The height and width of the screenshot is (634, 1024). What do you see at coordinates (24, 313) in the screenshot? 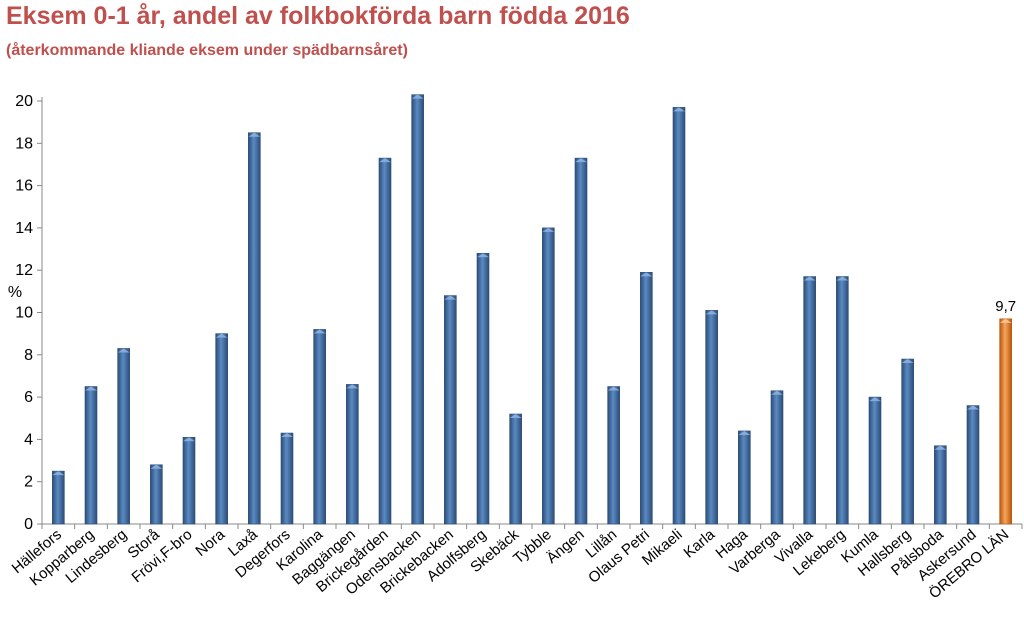
I see `y-tick-label: 10` at bounding box center [24, 313].